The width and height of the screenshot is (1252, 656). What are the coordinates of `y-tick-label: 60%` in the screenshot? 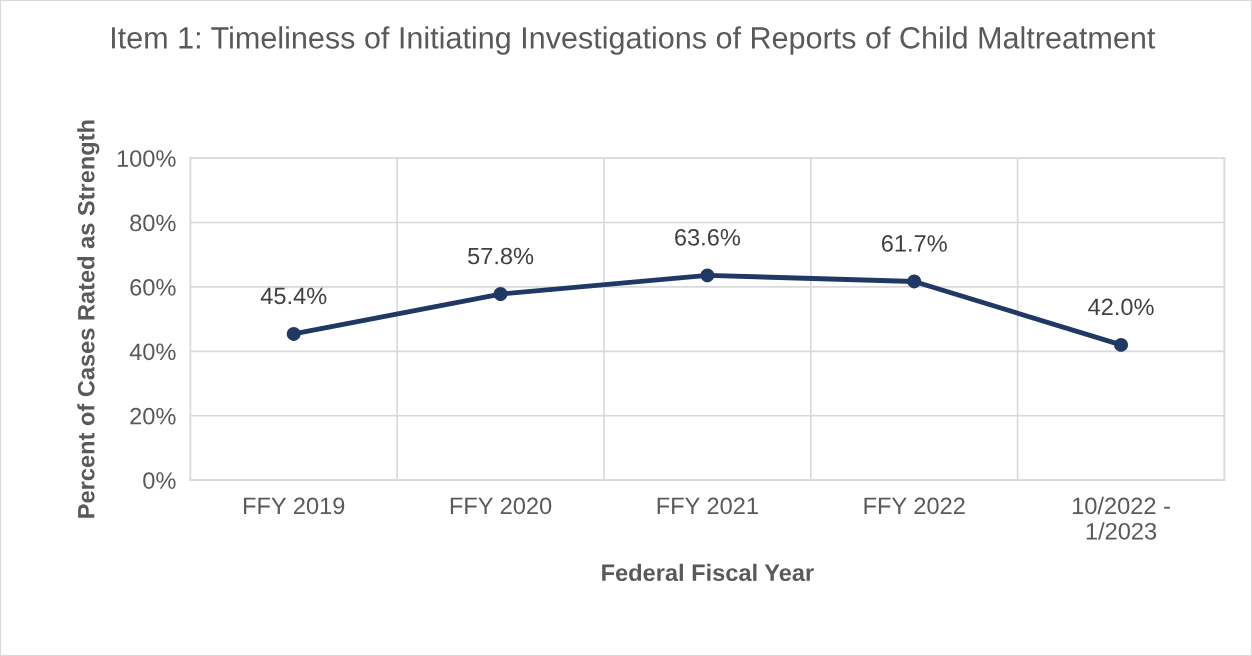 It's located at (153, 287).